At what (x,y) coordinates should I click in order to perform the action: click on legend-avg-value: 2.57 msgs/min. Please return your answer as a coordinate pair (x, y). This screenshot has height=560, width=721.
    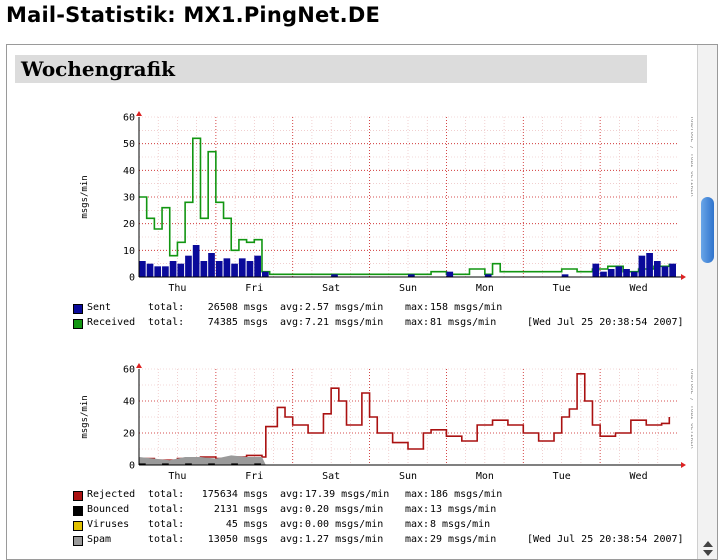
    Looking at the image, I should click on (344, 307).